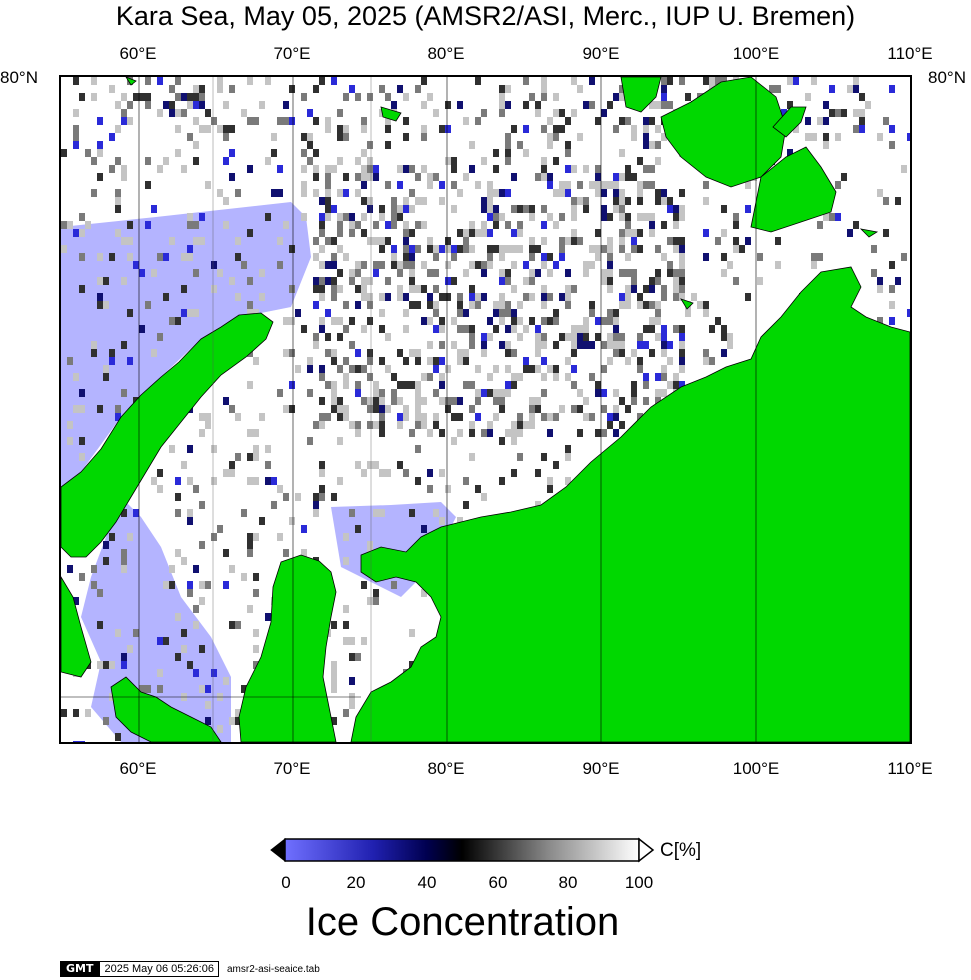 This screenshot has width=971, height=980. What do you see at coordinates (76, 627) in the screenshot?
I see `land-southwest-coast` at bounding box center [76, 627].